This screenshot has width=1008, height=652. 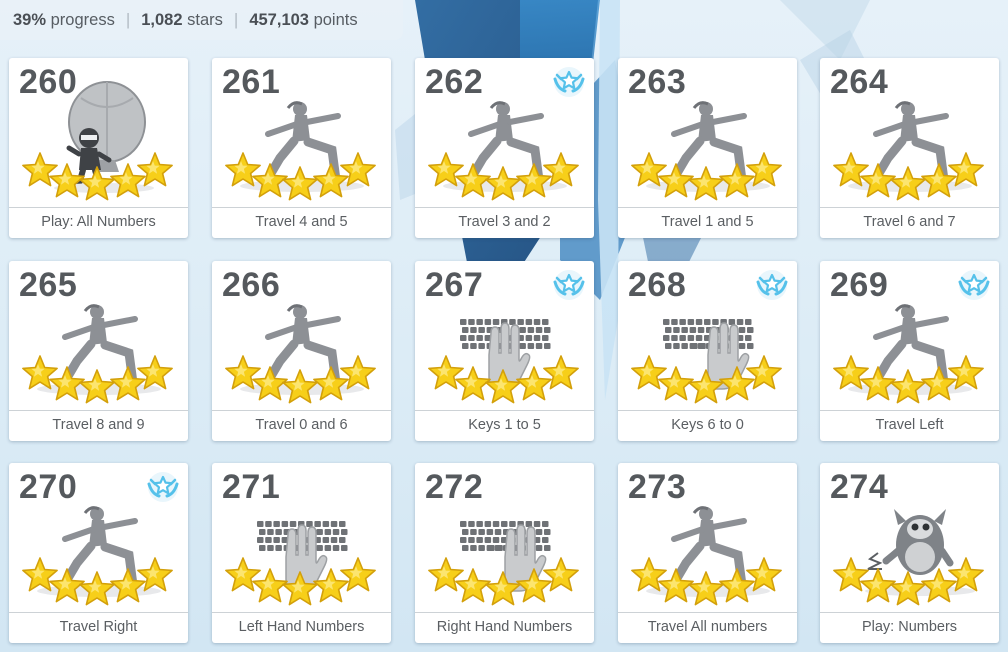 What do you see at coordinates (859, 82) in the screenshot?
I see `lesson-number: 264` at bounding box center [859, 82].